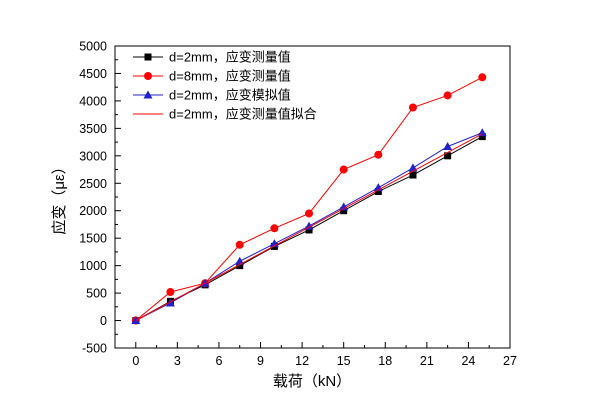  What do you see at coordinates (230, 95) in the screenshot?
I see `legend-label: d=2mm，应变模拟值` at bounding box center [230, 95].